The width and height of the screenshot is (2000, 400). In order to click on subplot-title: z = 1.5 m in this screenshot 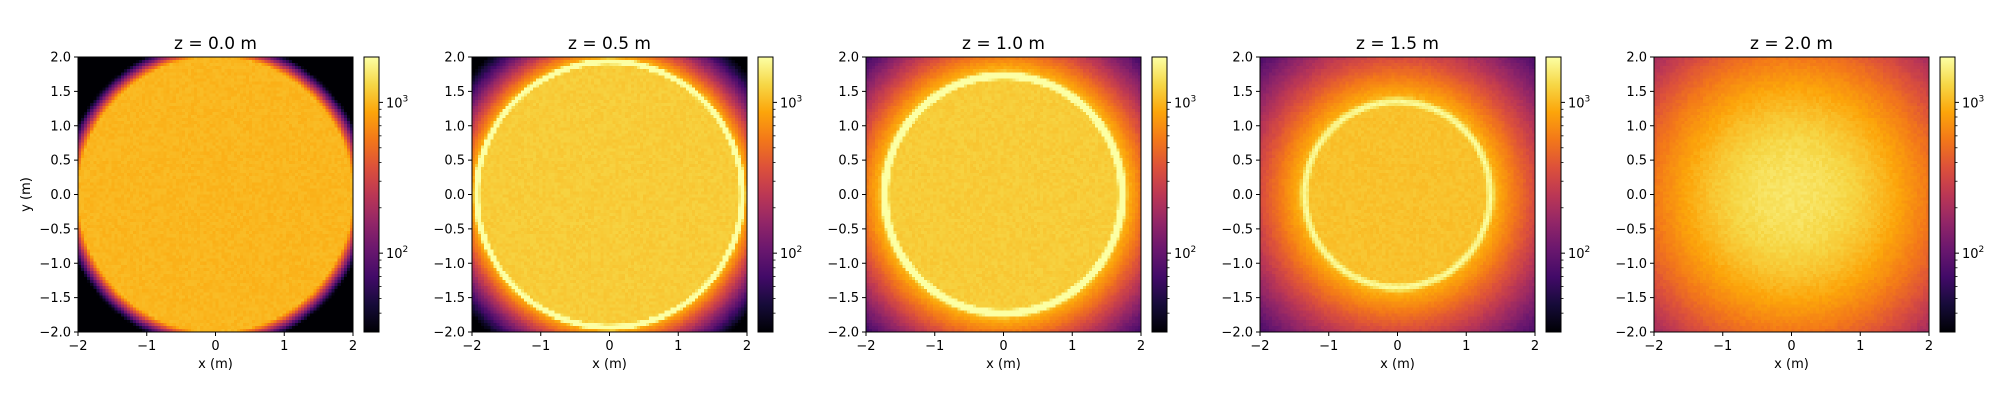, I will do `click(1397, 44)`.